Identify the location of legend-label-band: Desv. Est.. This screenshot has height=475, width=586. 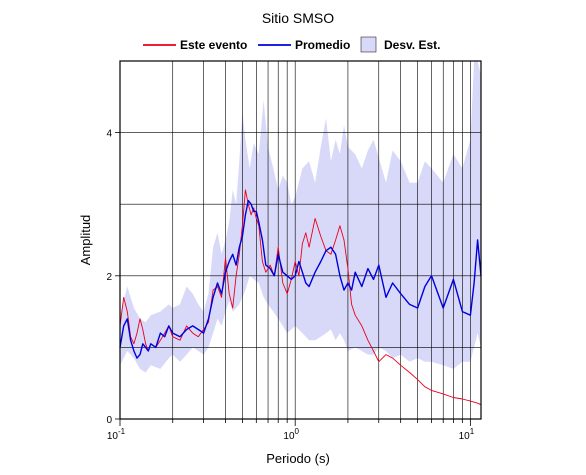
(412, 45).